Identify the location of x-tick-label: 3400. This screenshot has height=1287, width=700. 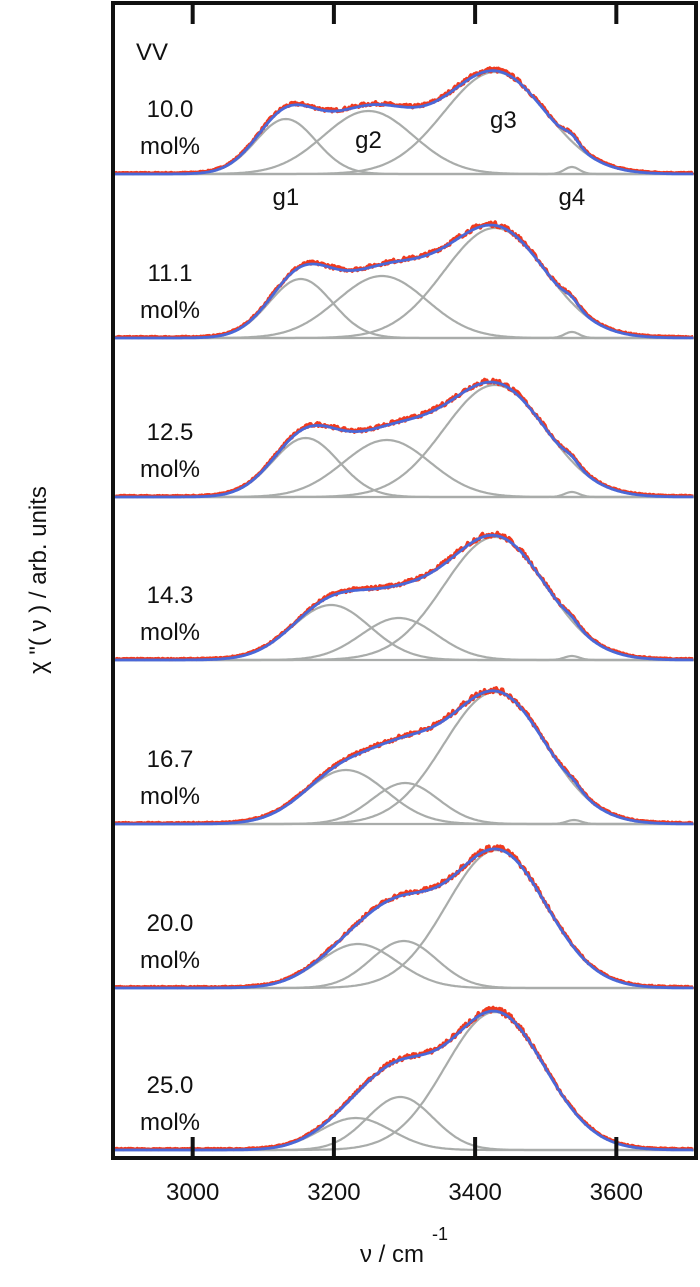
(474, 1192).